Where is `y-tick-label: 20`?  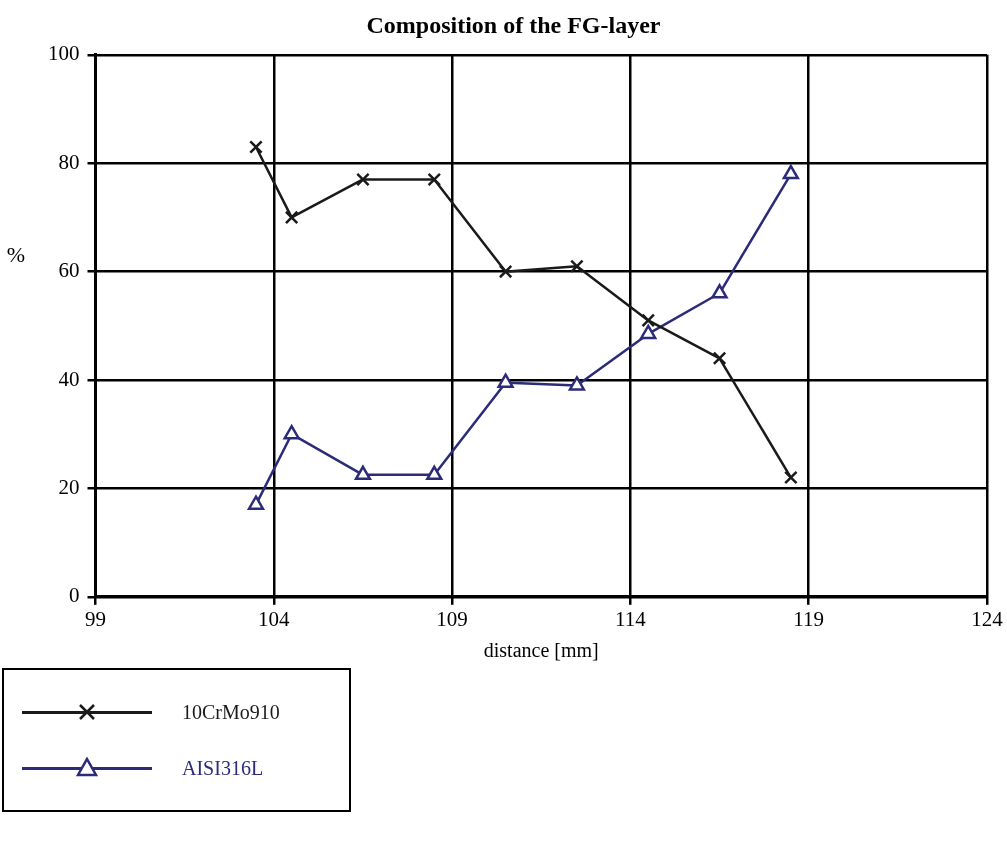
y-tick-label: 20 is located at coordinates (69, 486).